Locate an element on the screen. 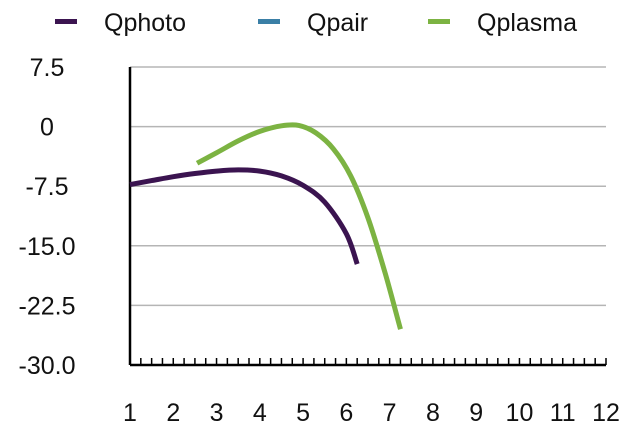  x-tick-label: 12 is located at coordinates (606, 413).